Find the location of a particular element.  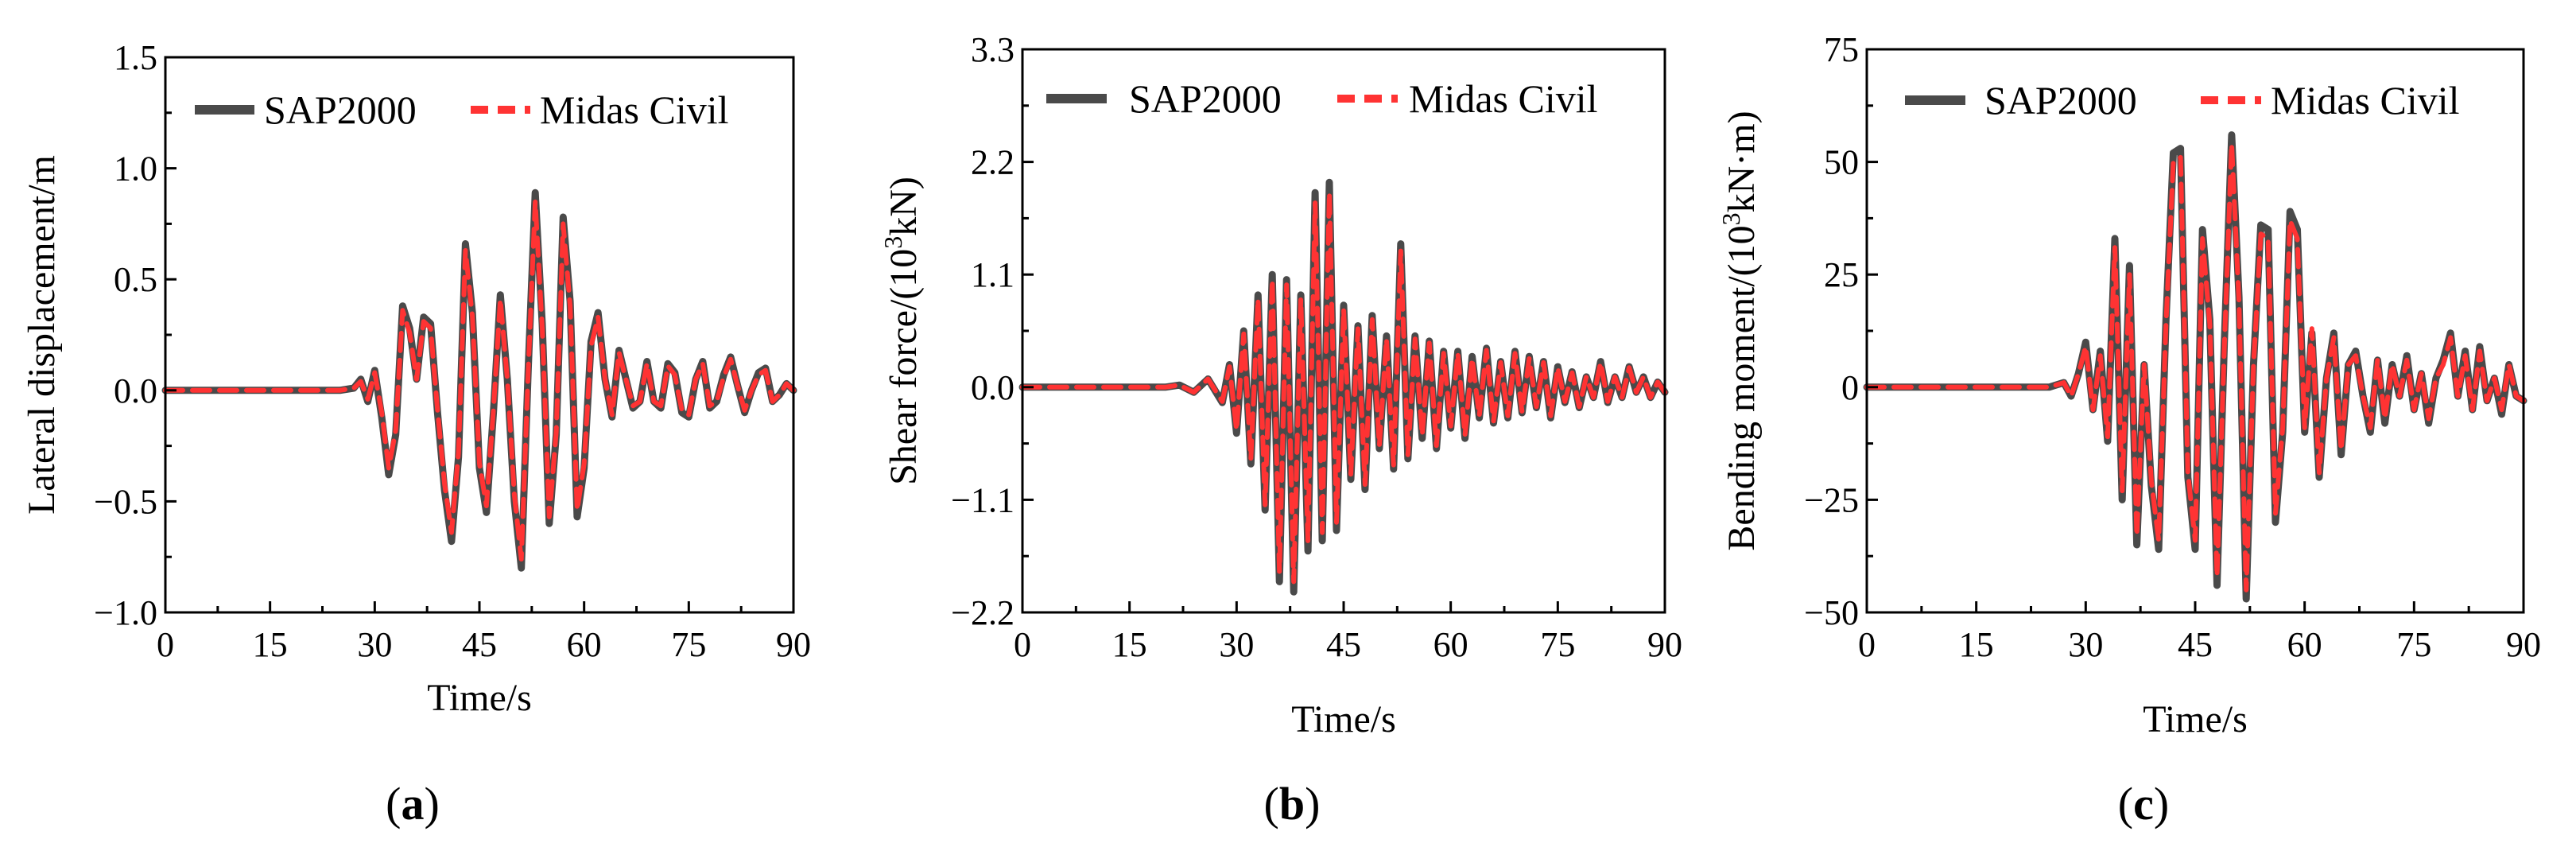

panel-b-caption-letter: b is located at coordinates (1292, 804).